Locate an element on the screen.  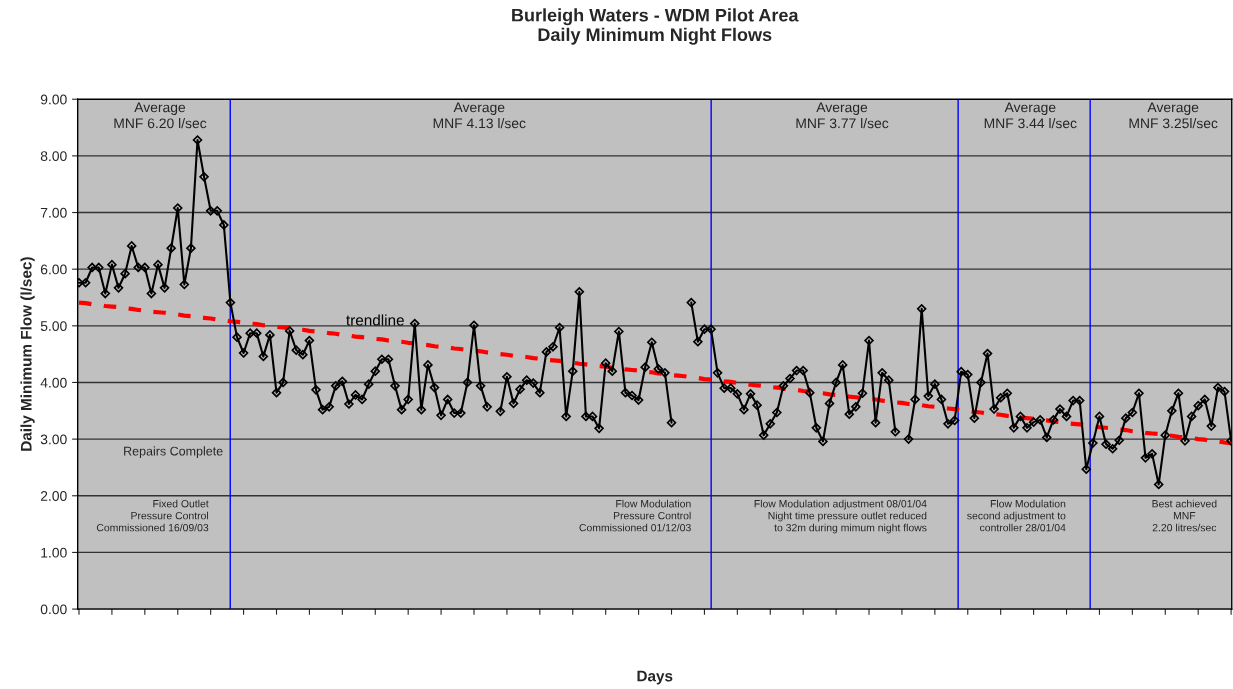
chart-title: Burleigh Waters - WDM Pilot Area Daily Minimum Night Flows is located at coordinates (655, 26).